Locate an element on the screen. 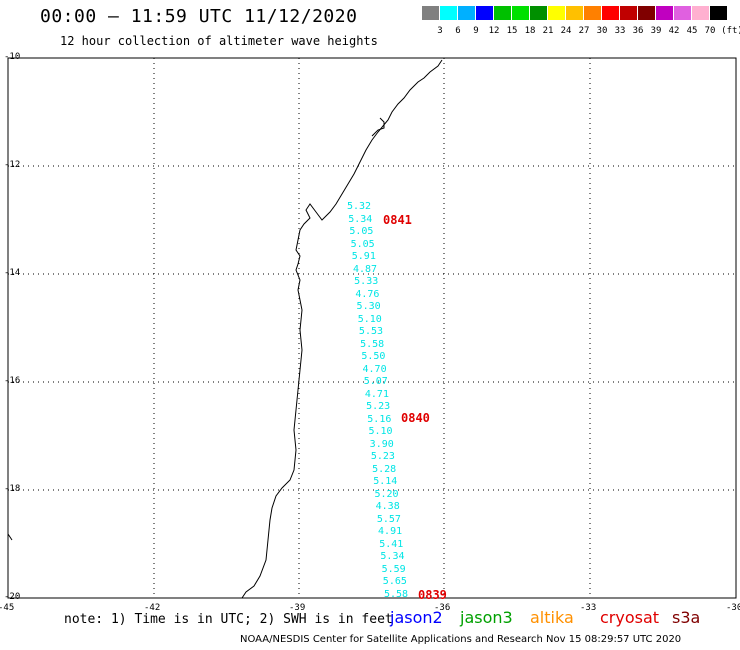 This screenshot has width=740, height=650. scale-label: 30 is located at coordinates (602, 31).